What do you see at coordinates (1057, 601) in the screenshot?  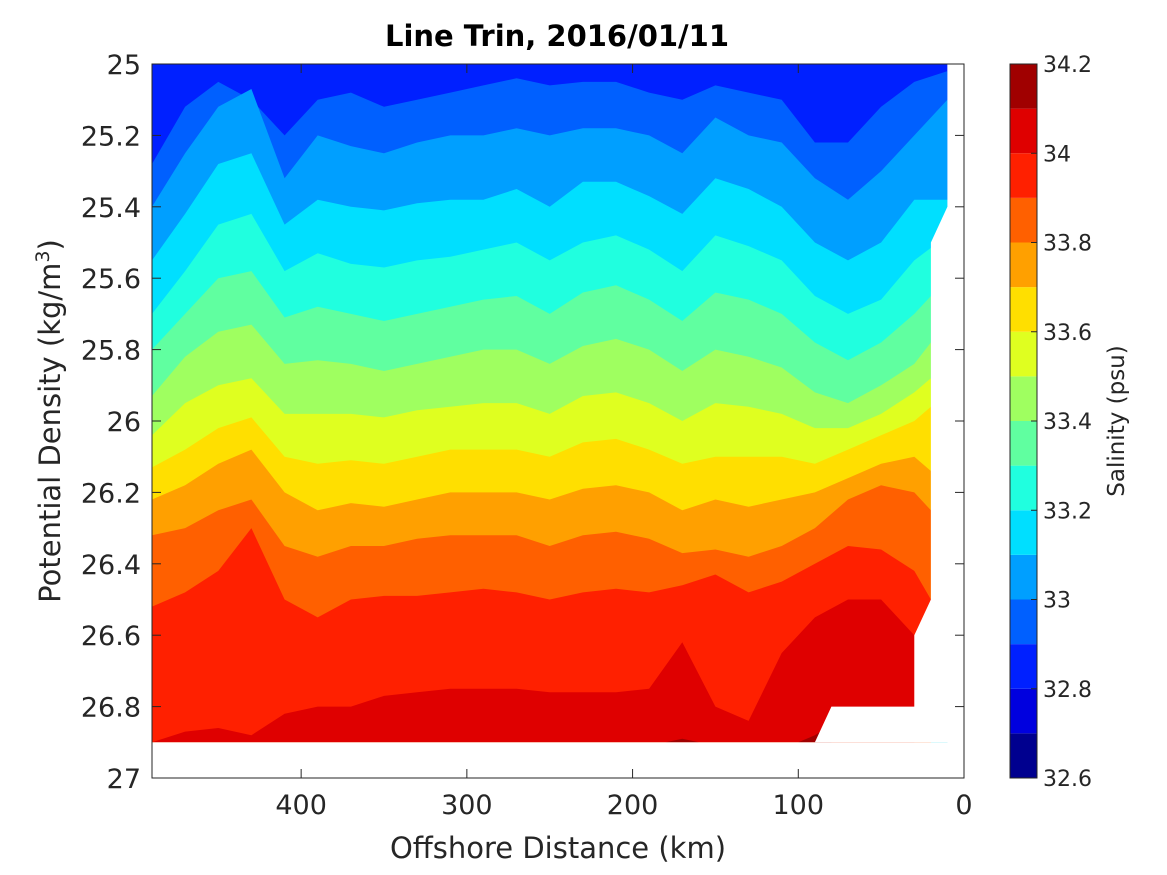 I see `colorbar-tick-label: 33` at bounding box center [1057, 601].